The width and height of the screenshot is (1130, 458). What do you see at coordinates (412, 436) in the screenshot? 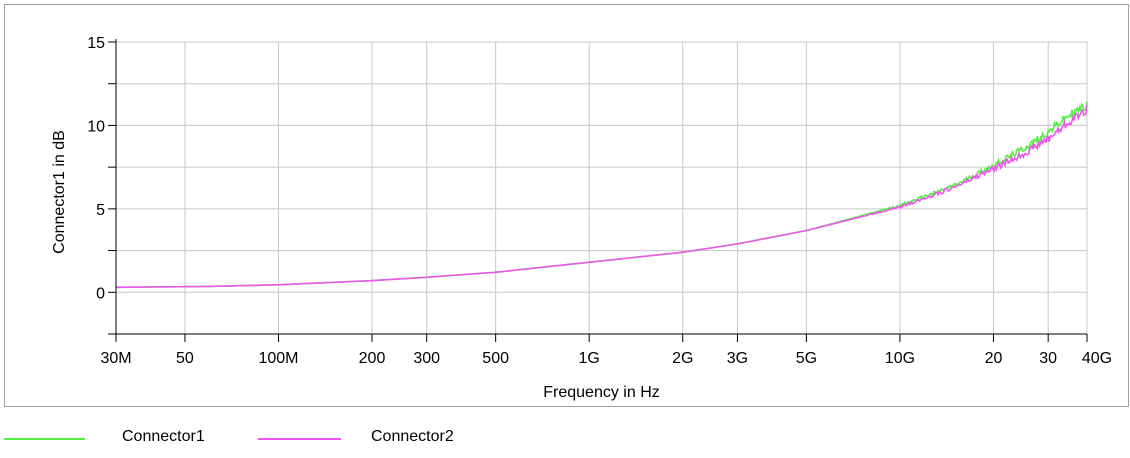
I see `legend-label-connector2: Connector2` at bounding box center [412, 436].